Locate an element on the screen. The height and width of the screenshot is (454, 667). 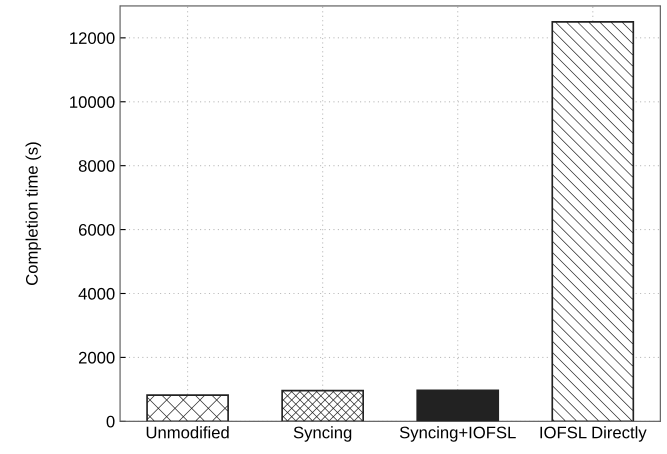
x-tick-label: Syncing is located at coordinates (323, 434).